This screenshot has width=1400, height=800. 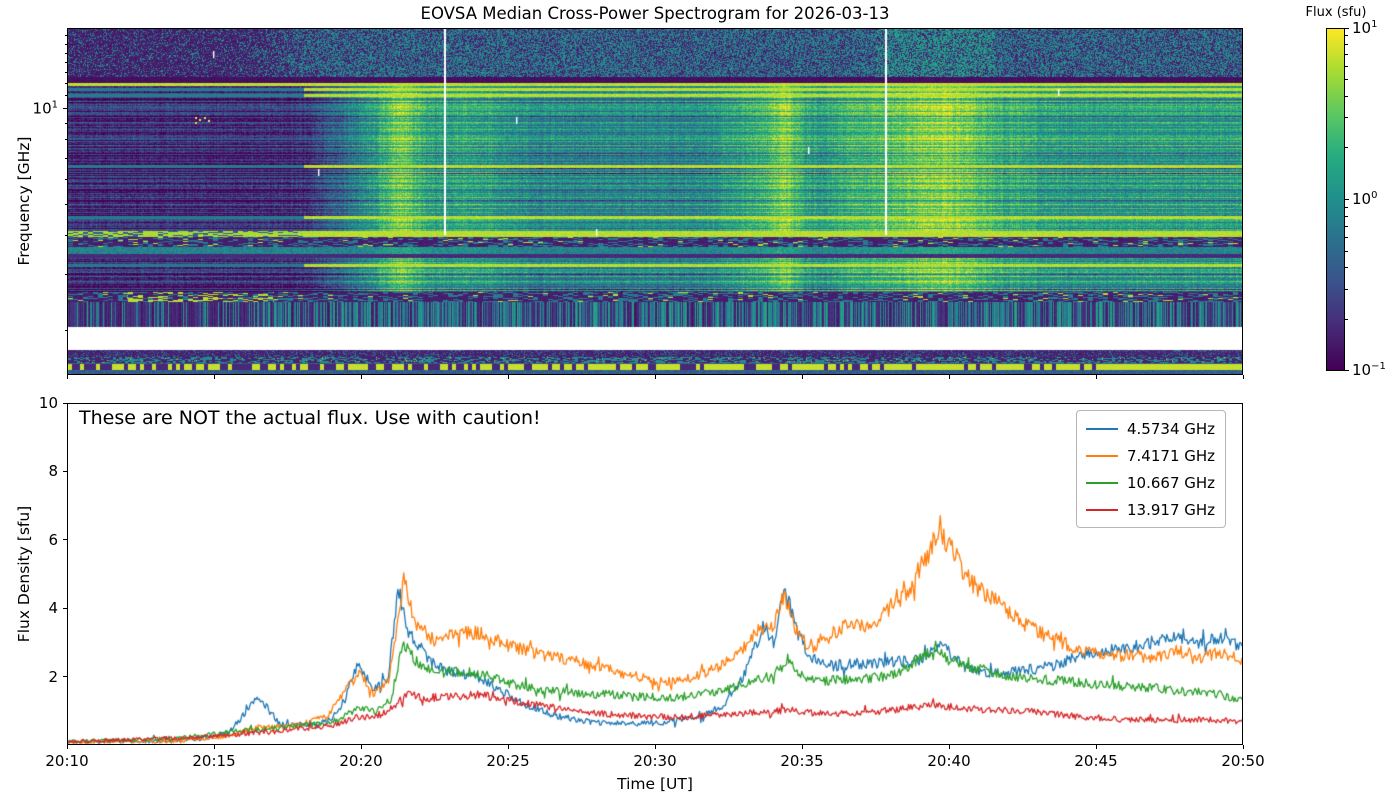 I want to click on timeseries-ylabel: Flux Density [sfu], so click(x=24, y=574).